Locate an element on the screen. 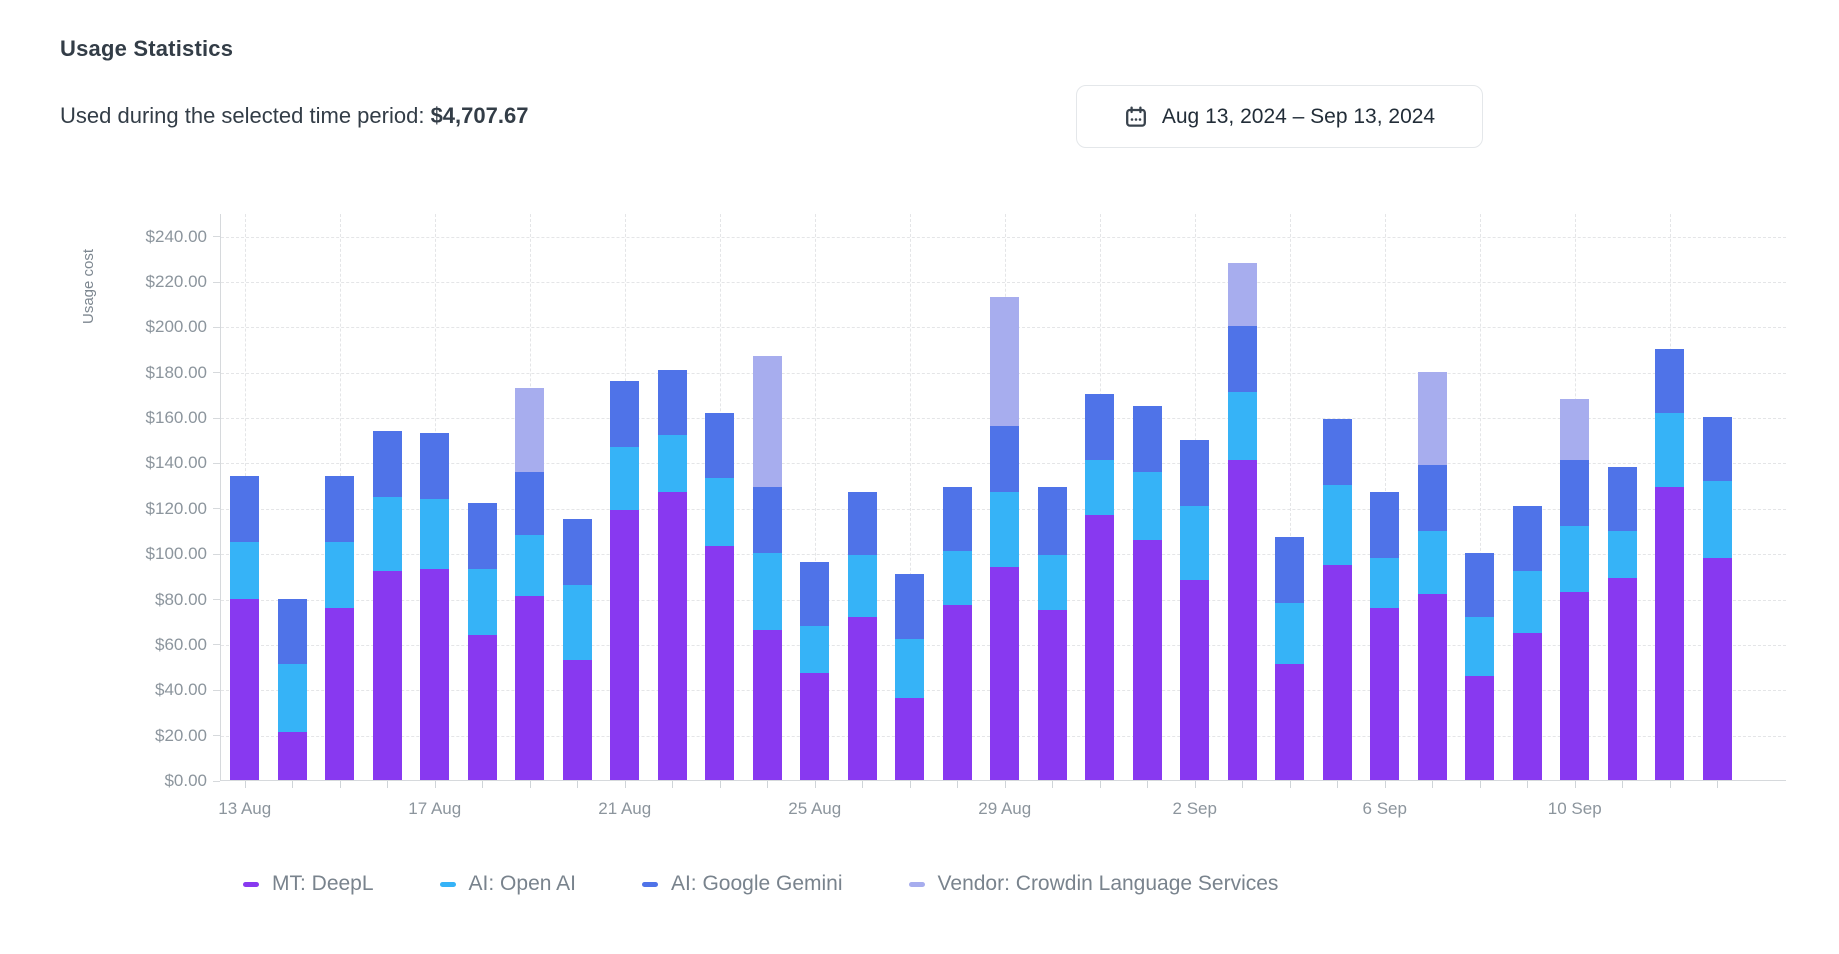  bar-30-aug is located at coordinates (1052, 633).